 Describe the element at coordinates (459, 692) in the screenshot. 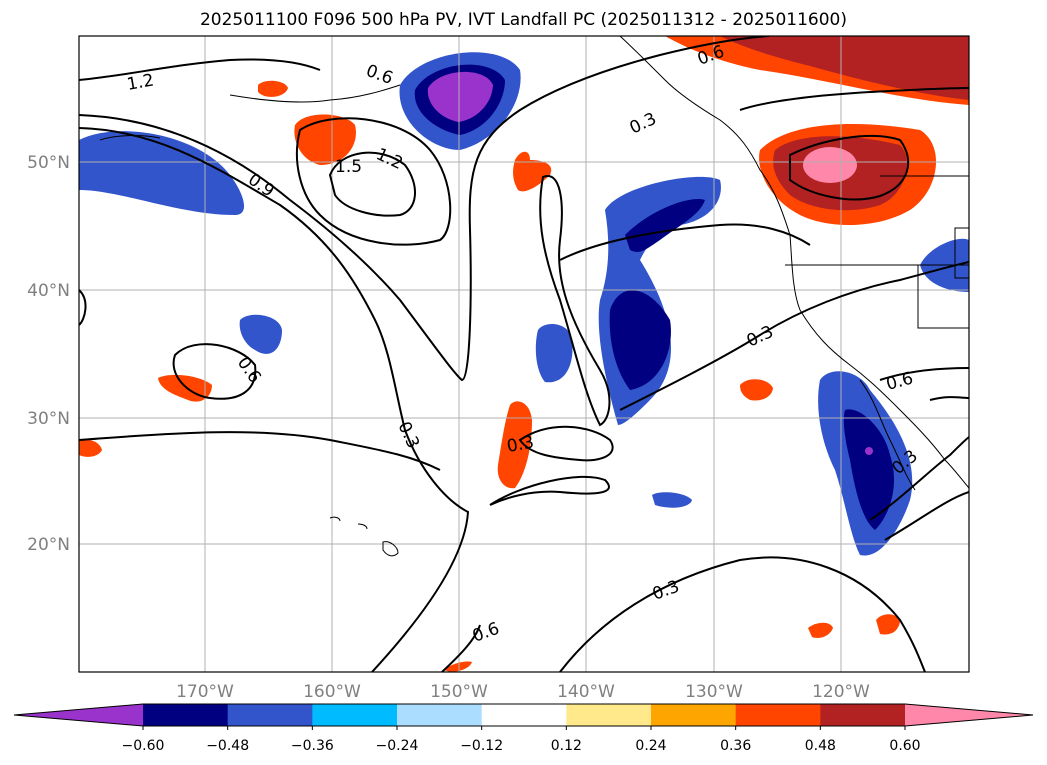

I see `lon-tick-label: 150°W` at that location.